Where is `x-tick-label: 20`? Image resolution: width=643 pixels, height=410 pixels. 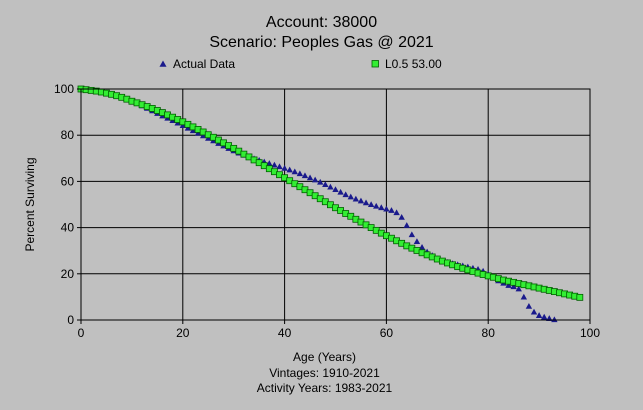
x-tick-label: 20 is located at coordinates (183, 333).